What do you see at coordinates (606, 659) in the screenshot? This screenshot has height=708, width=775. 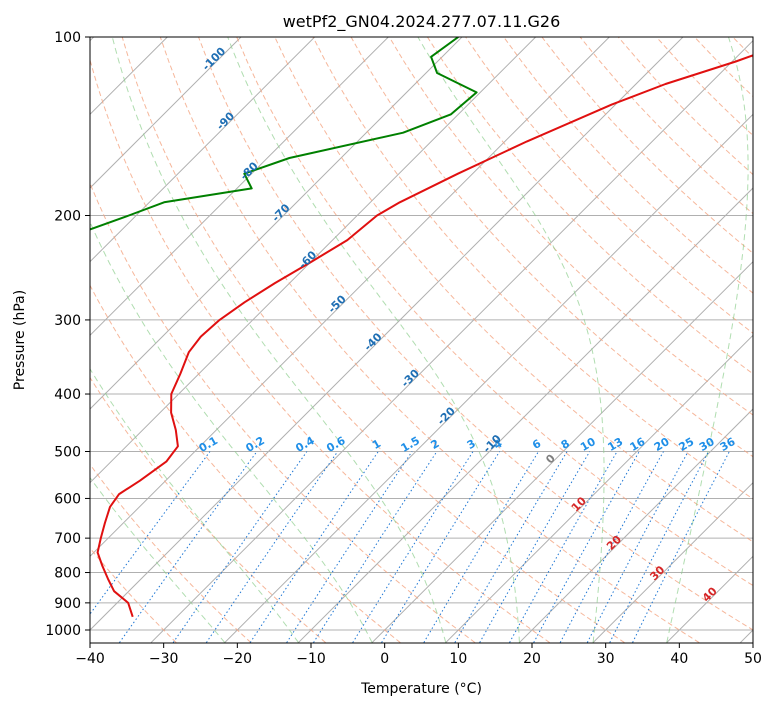 I see `x-tick-label: 30` at bounding box center [606, 659].